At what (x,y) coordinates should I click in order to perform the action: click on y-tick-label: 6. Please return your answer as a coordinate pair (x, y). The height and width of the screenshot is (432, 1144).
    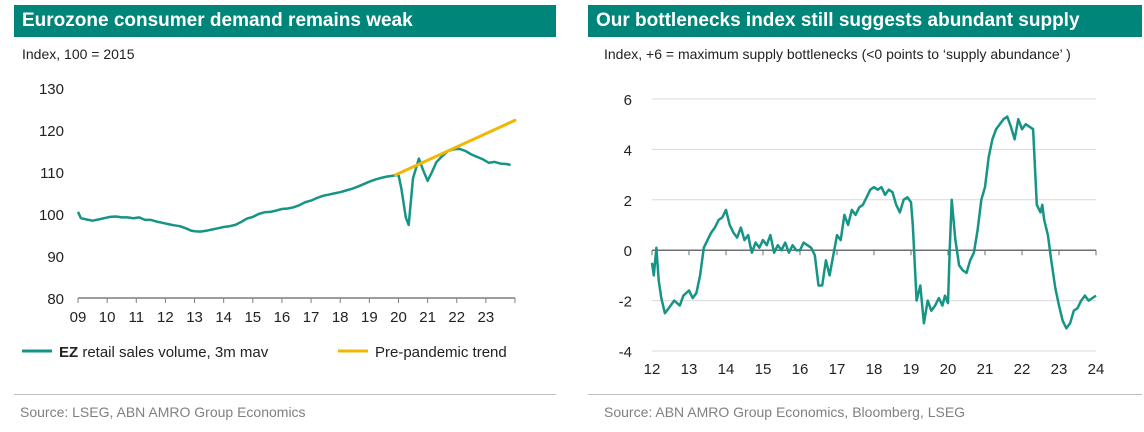
    Looking at the image, I should click on (628, 100).